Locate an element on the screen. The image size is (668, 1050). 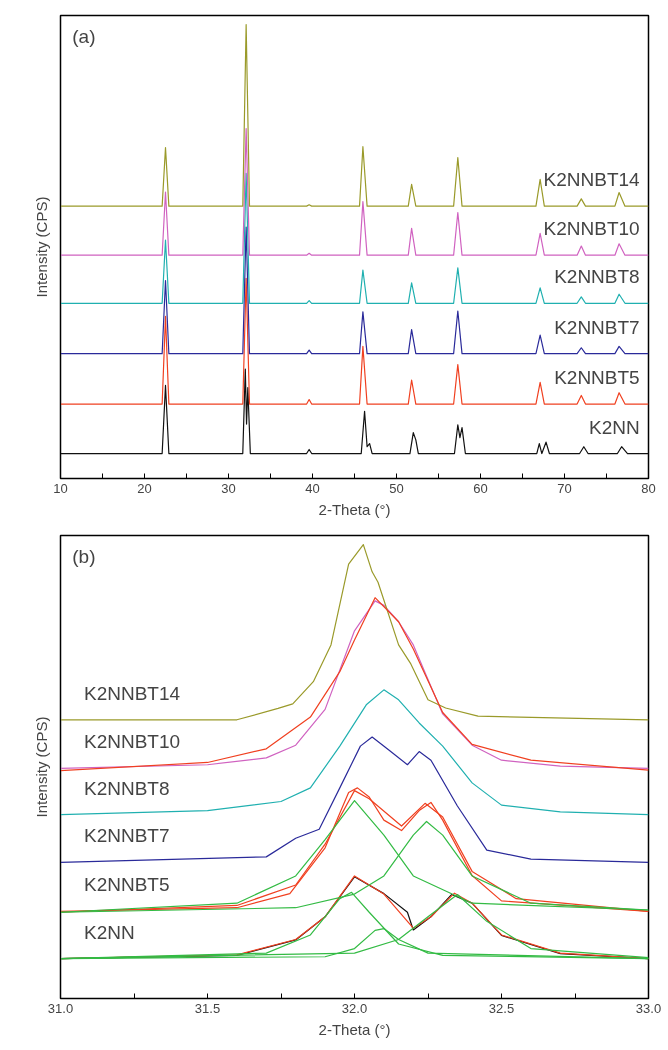
x-tick-label: 50 is located at coordinates (396, 488).